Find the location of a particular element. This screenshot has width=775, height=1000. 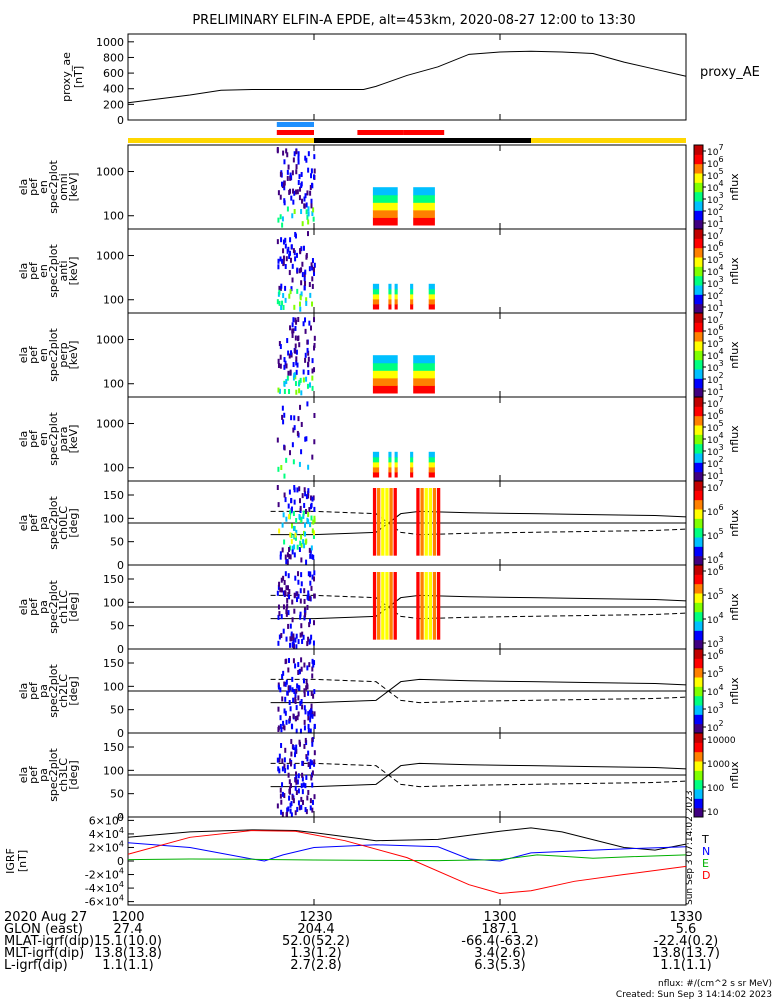

pa-y-tick-label: 0 is located at coordinates (120, 817).